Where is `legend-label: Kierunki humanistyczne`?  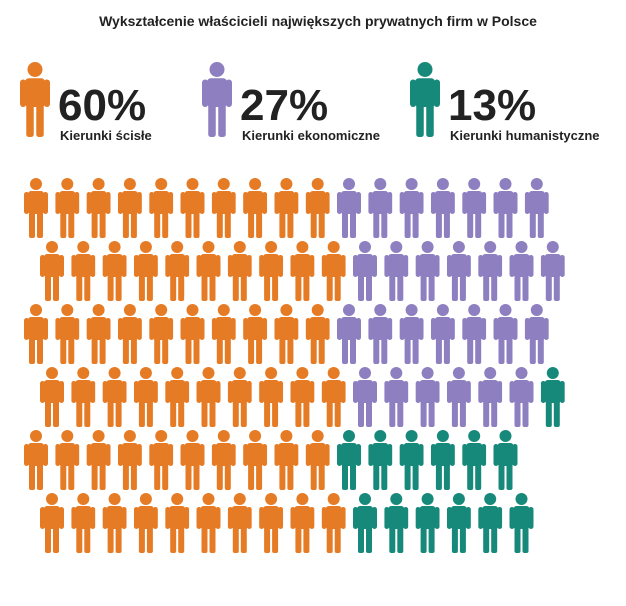 legend-label: Kierunki humanistyczne is located at coordinates (525, 135).